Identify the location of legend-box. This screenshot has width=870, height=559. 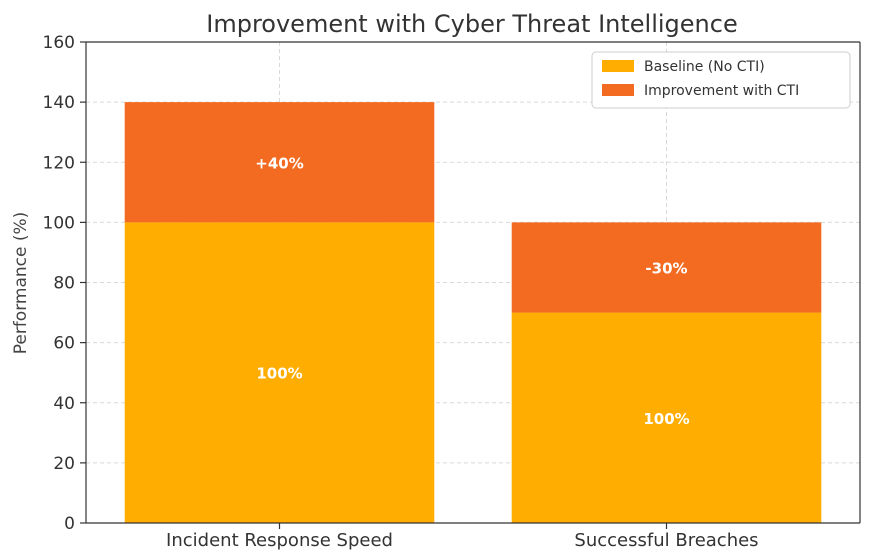
(721, 80).